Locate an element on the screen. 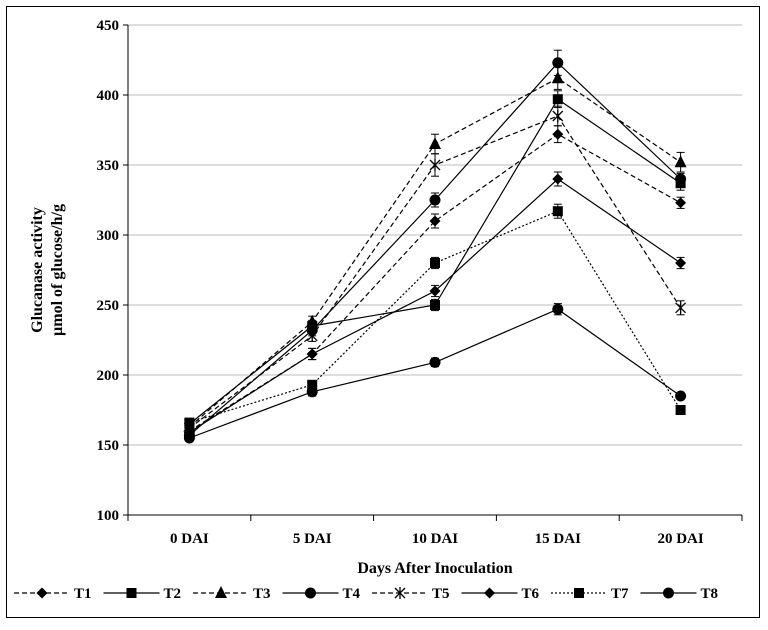  legend-item-t4: T4 is located at coordinates (321, 594).